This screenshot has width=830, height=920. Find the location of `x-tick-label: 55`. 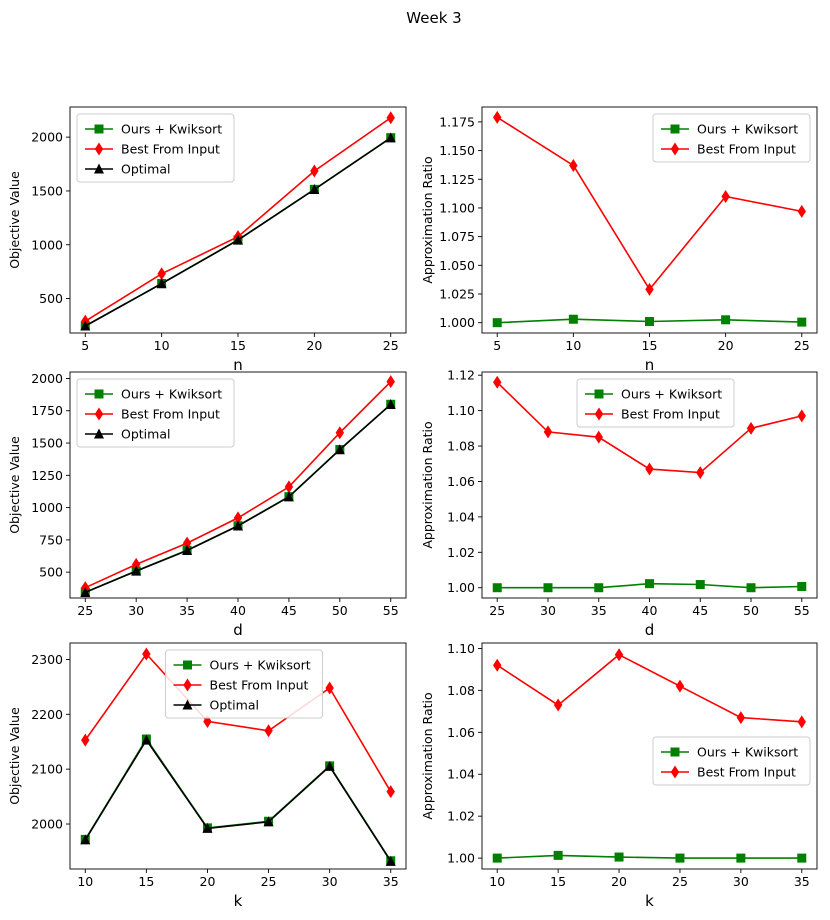

x-tick-label: 55 is located at coordinates (391, 610).